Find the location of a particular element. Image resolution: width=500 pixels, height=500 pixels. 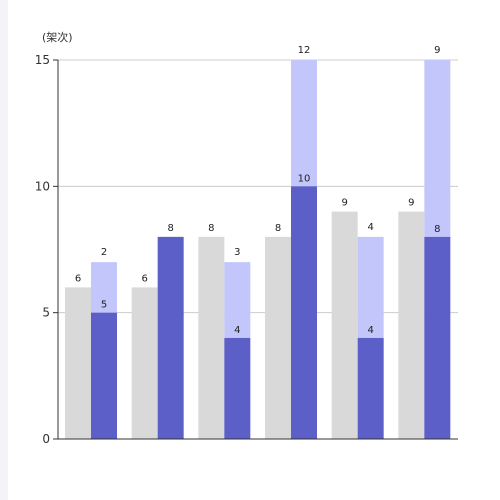

y-tick-label: 15 is located at coordinates (42, 60).